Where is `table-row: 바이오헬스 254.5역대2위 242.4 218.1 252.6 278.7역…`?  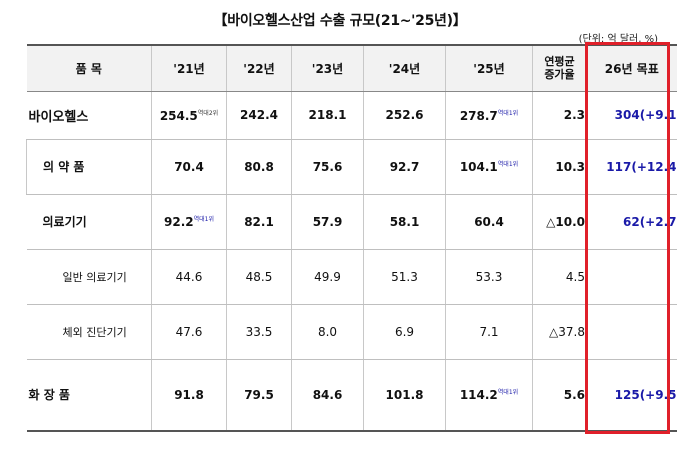 table-row: 바이오헬스 254.5역대2위 242.4 218.1 252.6 278.7역… is located at coordinates (351, 115).